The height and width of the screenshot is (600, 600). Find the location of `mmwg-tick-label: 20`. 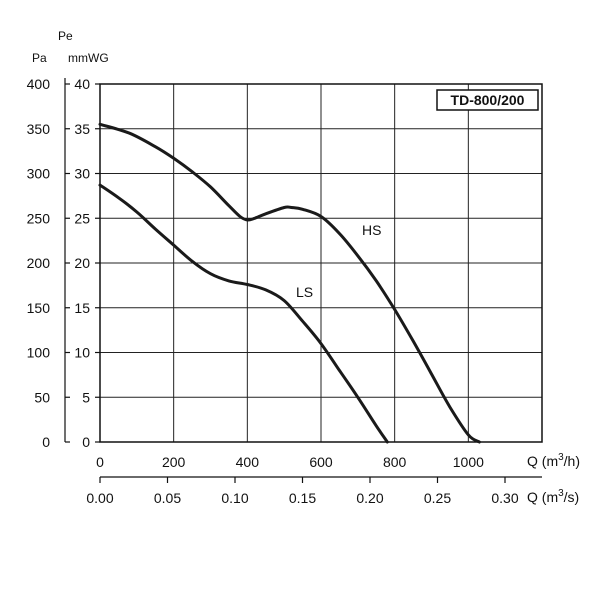

mmwg-tick-label: 20 is located at coordinates (82, 263).